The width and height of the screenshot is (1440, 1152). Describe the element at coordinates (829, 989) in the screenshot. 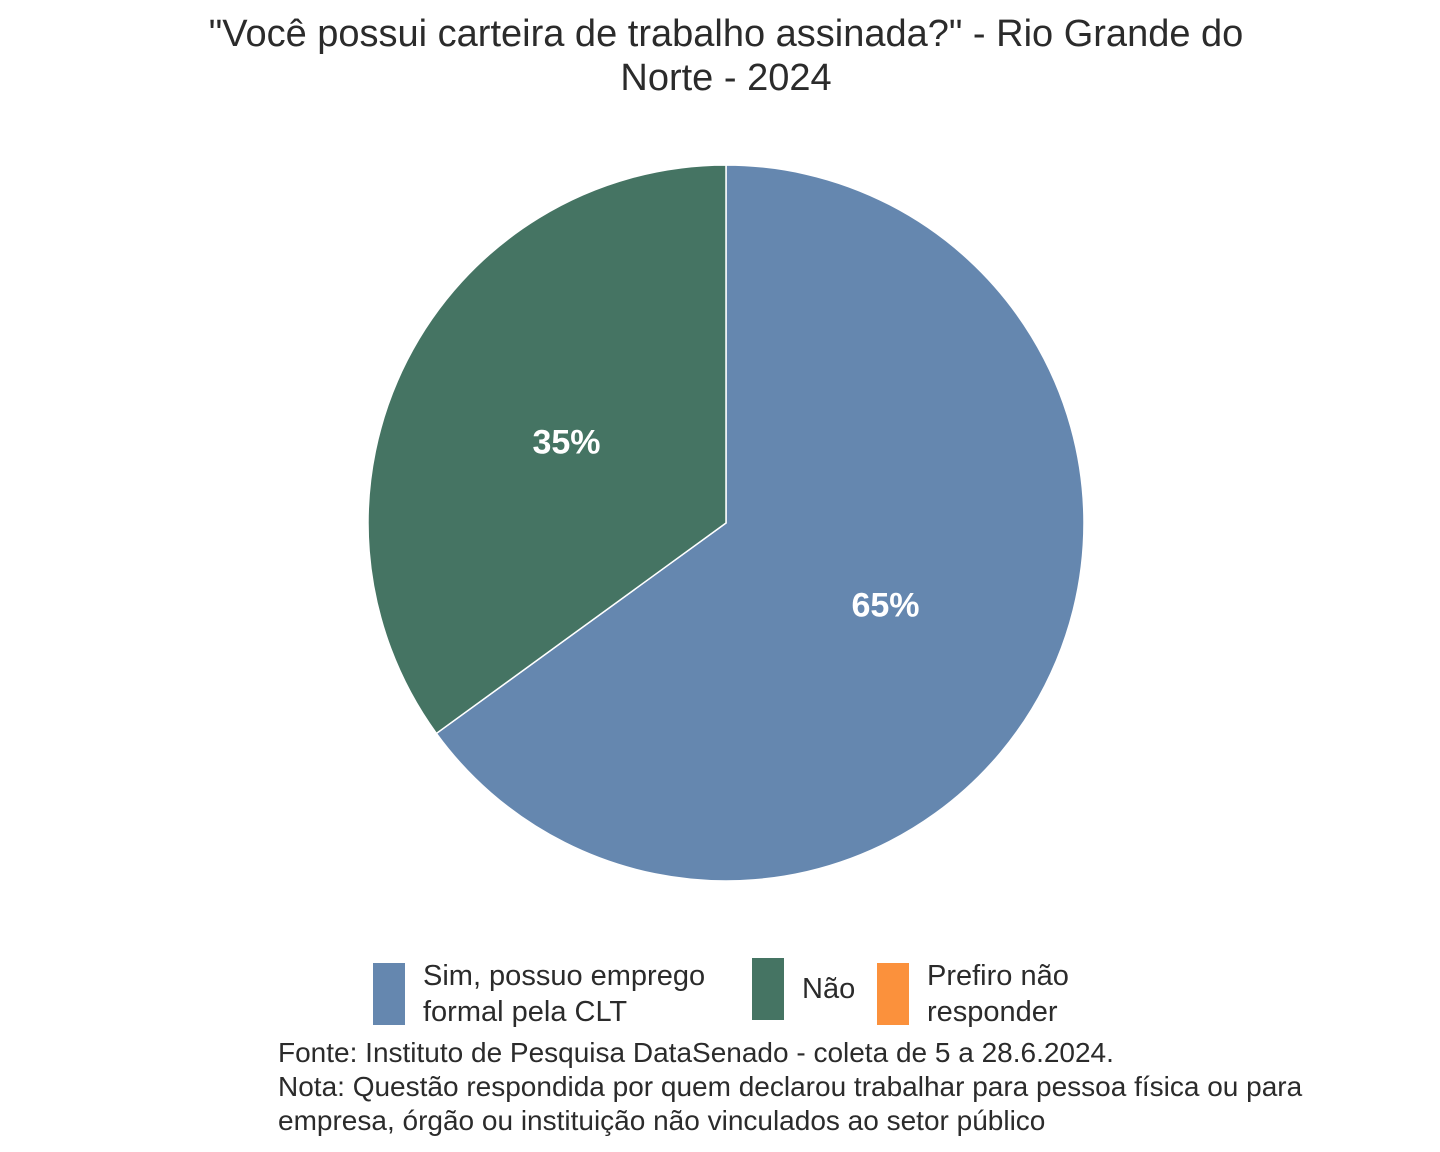

I see `legend-label: Não` at that location.